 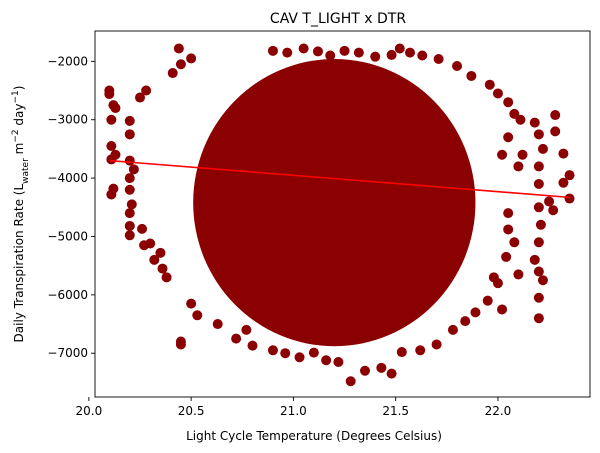 I want to click on trend-layer, so click(x=339, y=179).